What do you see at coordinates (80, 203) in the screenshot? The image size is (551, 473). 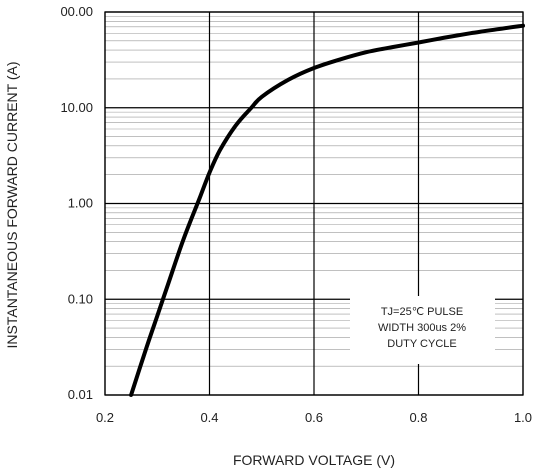 I see `y-tick-label: 1.00` at bounding box center [80, 203].